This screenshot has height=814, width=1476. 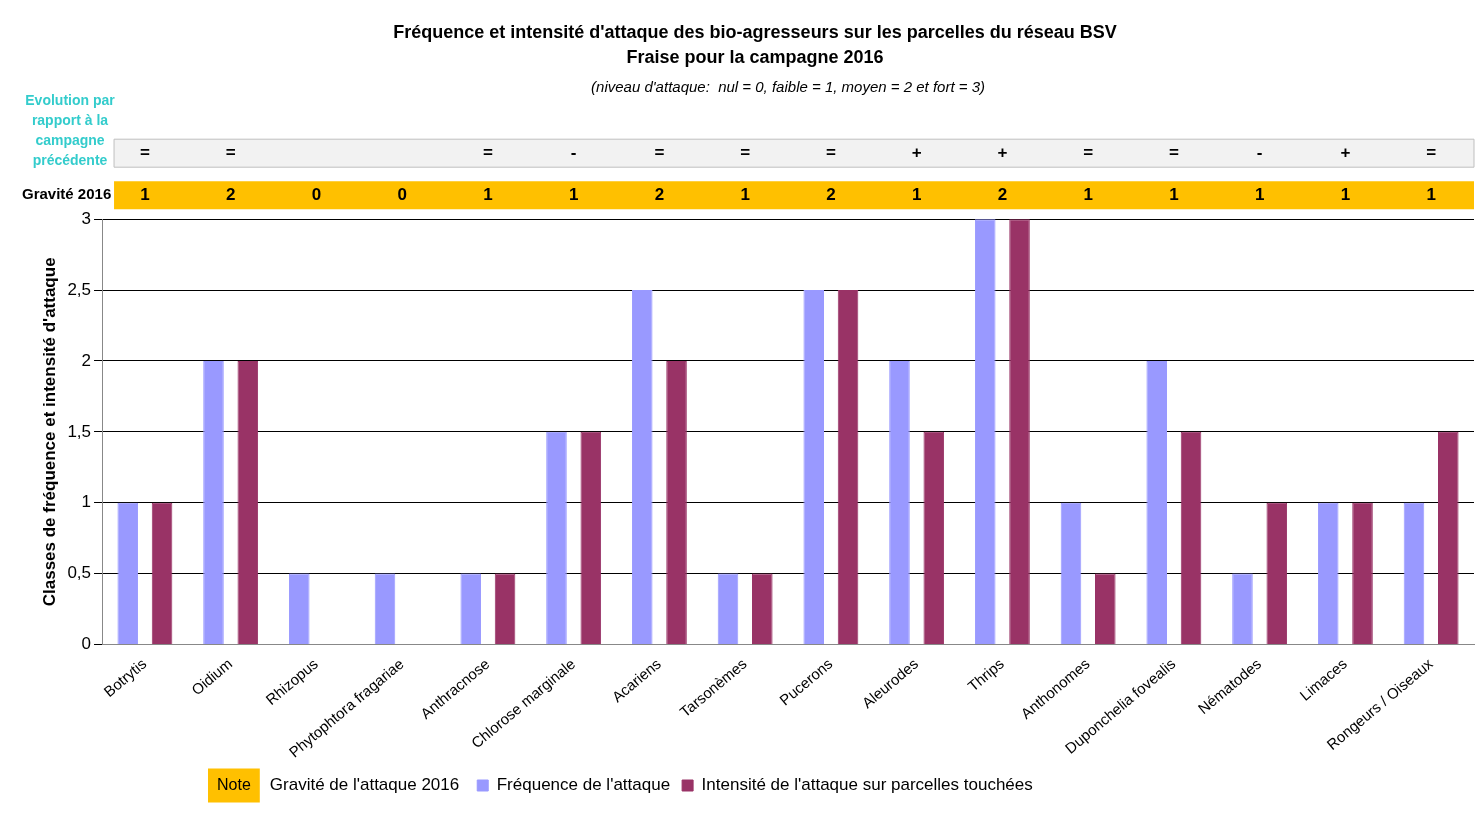 What do you see at coordinates (49, 432) in the screenshot?
I see `y-axis-title: Classes de fréquence et intensité d'attaque` at bounding box center [49, 432].